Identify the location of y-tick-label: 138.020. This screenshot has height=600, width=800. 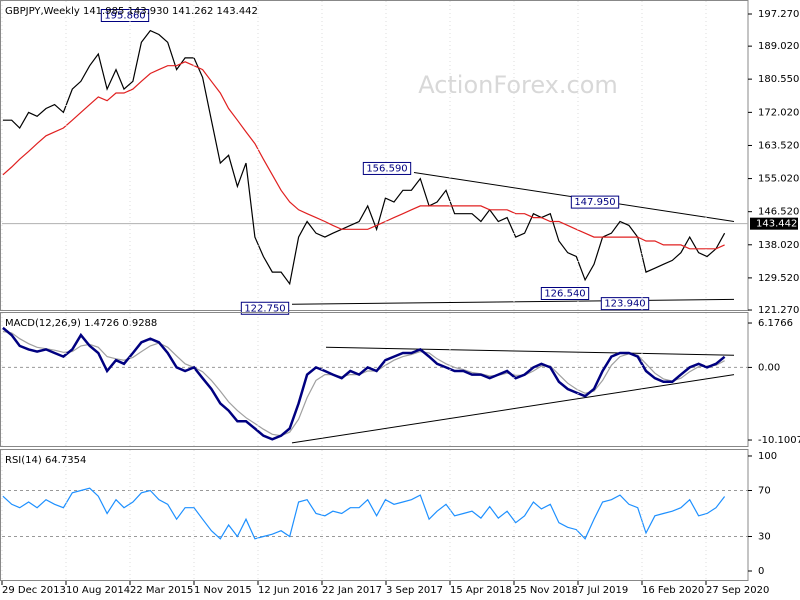
(778, 245).